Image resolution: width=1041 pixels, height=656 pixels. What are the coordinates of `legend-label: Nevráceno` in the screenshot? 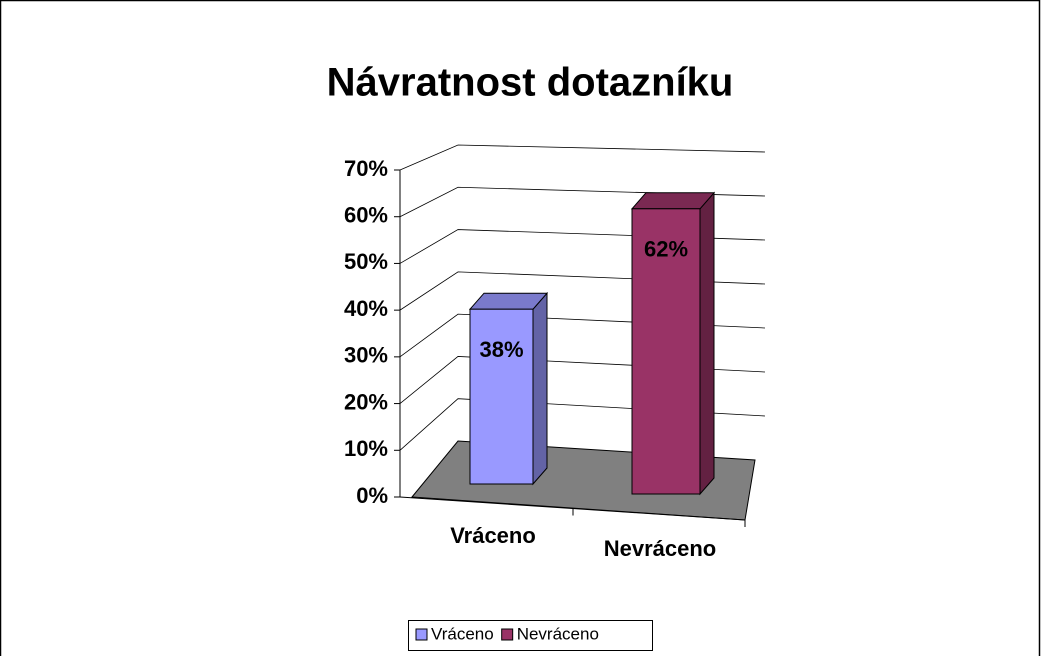 It's located at (558, 633).